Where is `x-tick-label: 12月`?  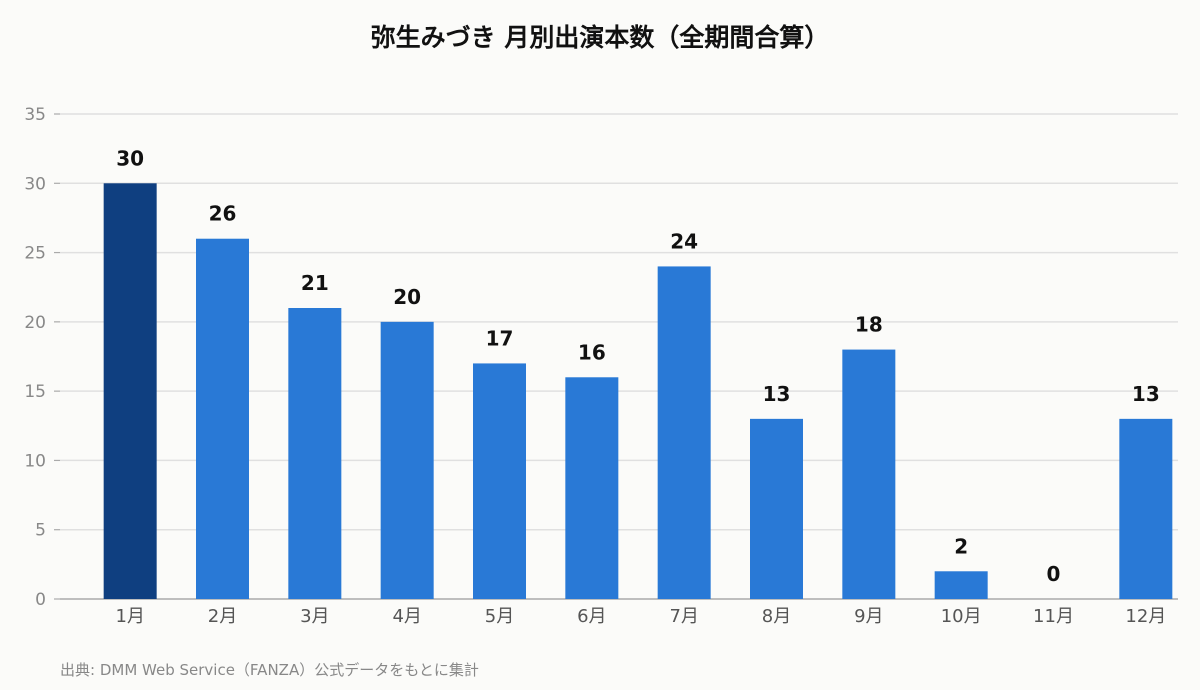 x-tick-label: 12月 is located at coordinates (1145, 616).